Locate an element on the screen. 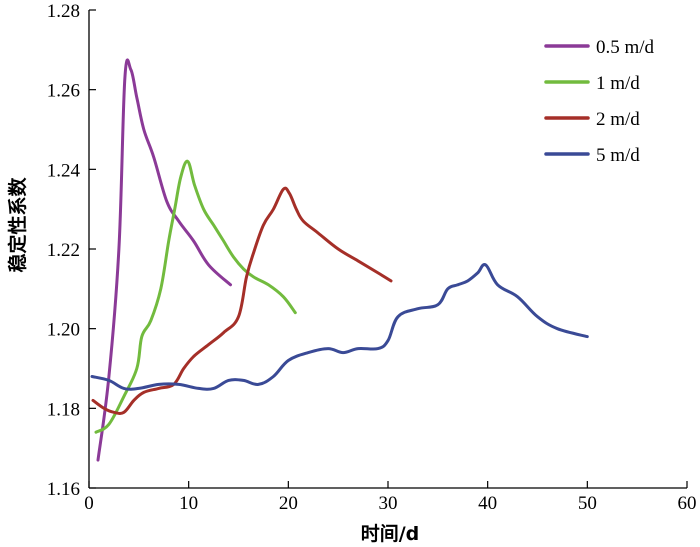  y-tick-label: 1.24 is located at coordinates (64, 170).